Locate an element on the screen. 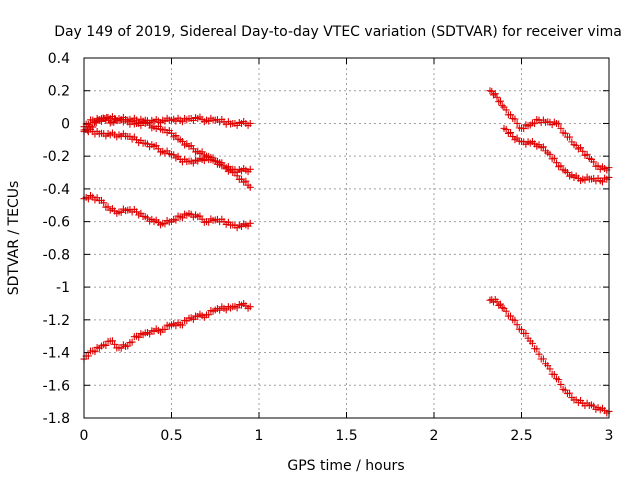 The image size is (640, 480). y-tick-label: 0 is located at coordinates (65, 124).